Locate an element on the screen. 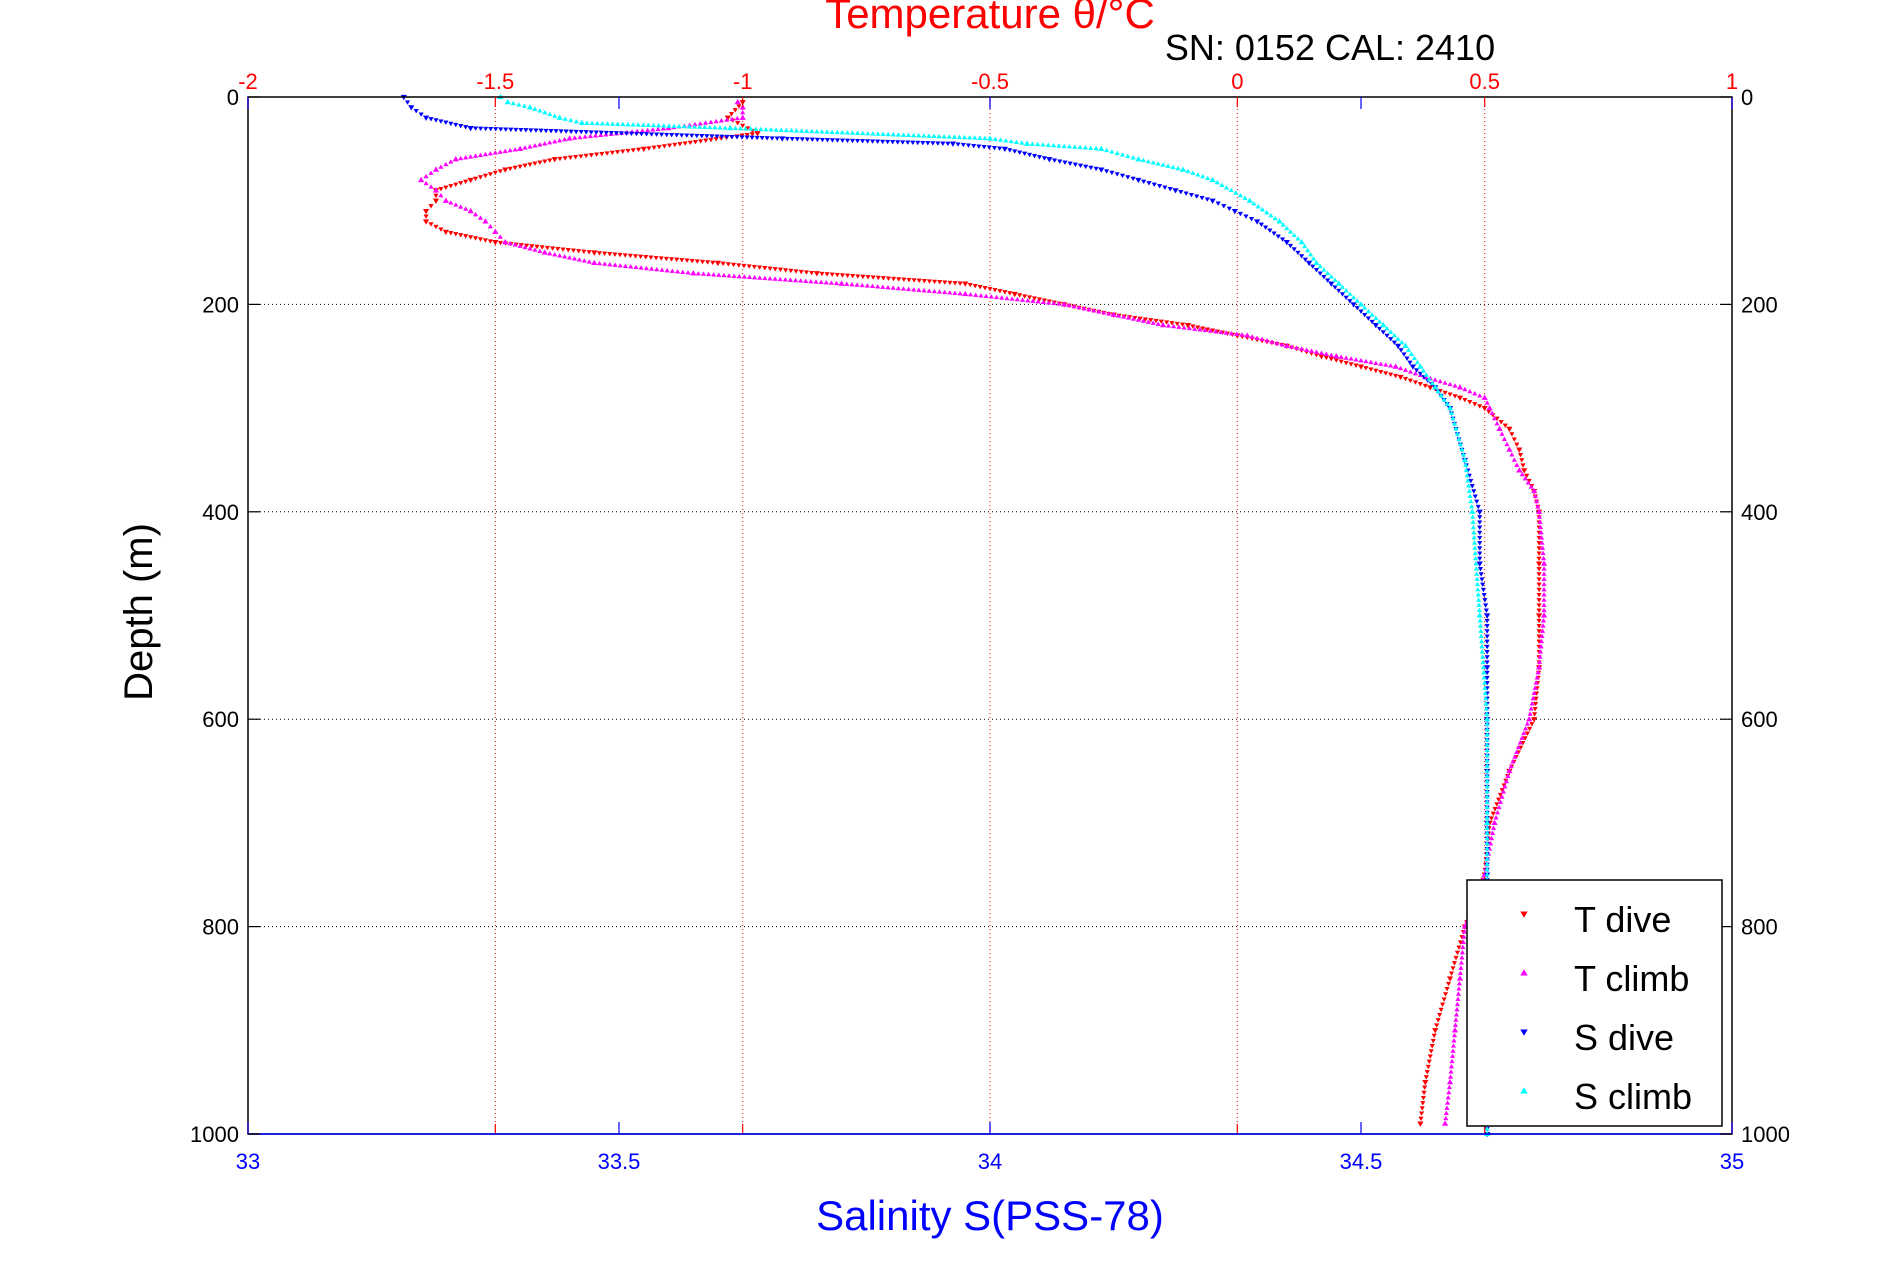 The width and height of the screenshot is (1891, 1262). temperature-axis-title: Temperature θ/°C is located at coordinates (990, 18).